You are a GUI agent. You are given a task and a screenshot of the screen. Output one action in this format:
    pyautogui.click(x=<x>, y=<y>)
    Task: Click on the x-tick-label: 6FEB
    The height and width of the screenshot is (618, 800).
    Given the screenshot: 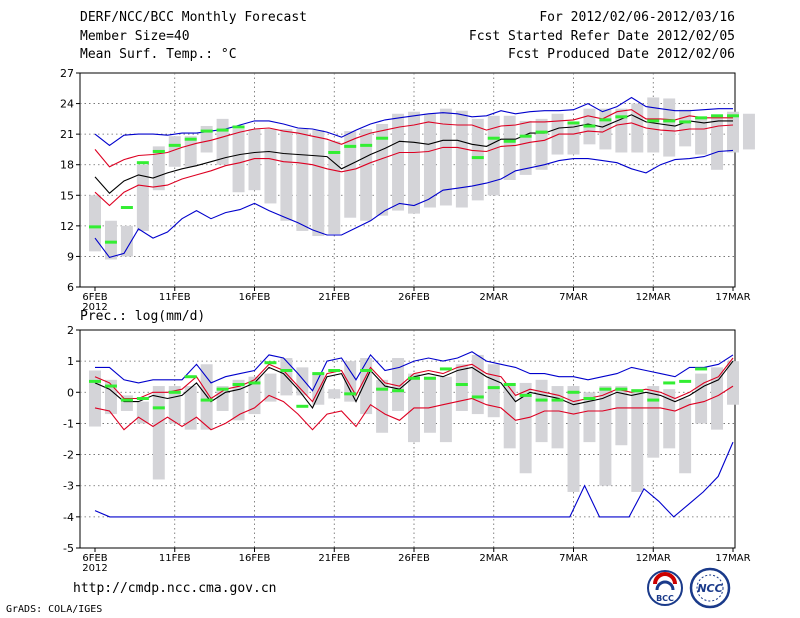 What is the action you would take?
    pyautogui.click(x=94, y=297)
    